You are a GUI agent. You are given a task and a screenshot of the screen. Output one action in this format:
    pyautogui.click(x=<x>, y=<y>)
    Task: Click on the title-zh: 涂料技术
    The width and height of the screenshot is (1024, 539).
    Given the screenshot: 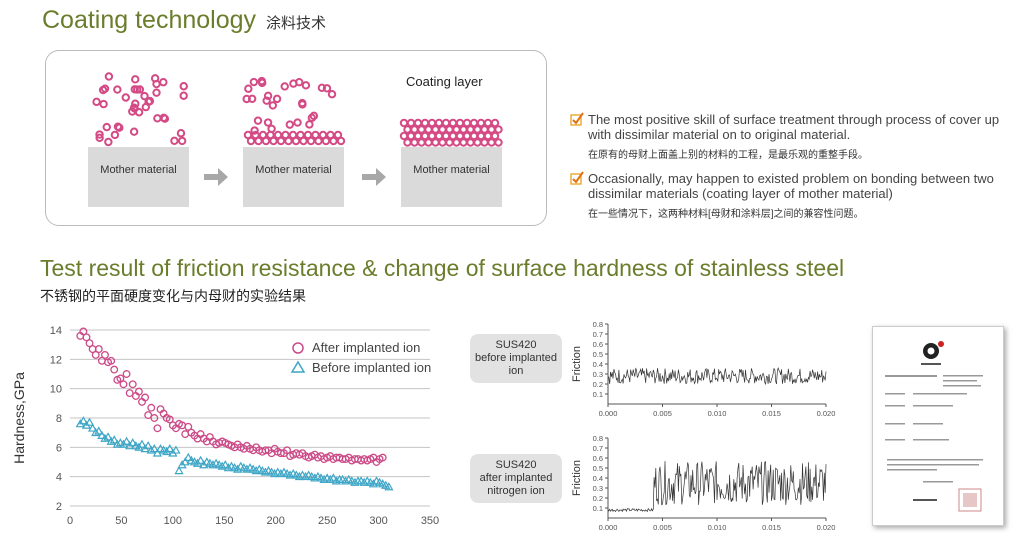 What is the action you would take?
    pyautogui.click(x=296, y=23)
    